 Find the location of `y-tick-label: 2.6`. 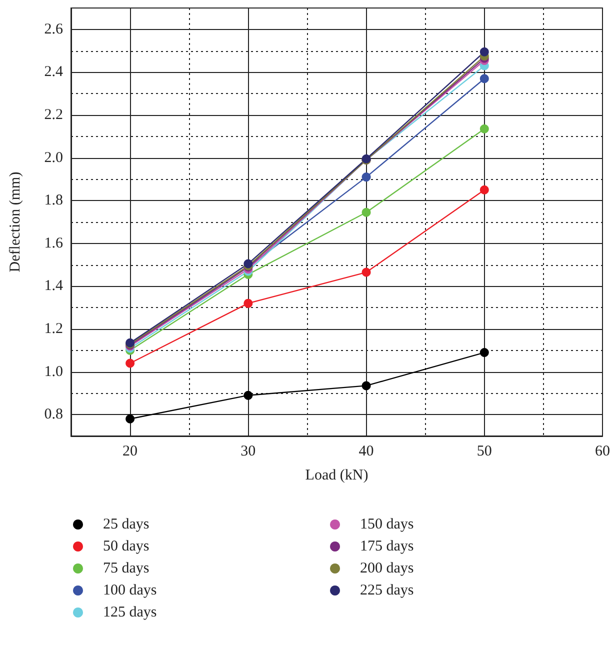

y-tick-label: 2.6 is located at coordinates (54, 29).